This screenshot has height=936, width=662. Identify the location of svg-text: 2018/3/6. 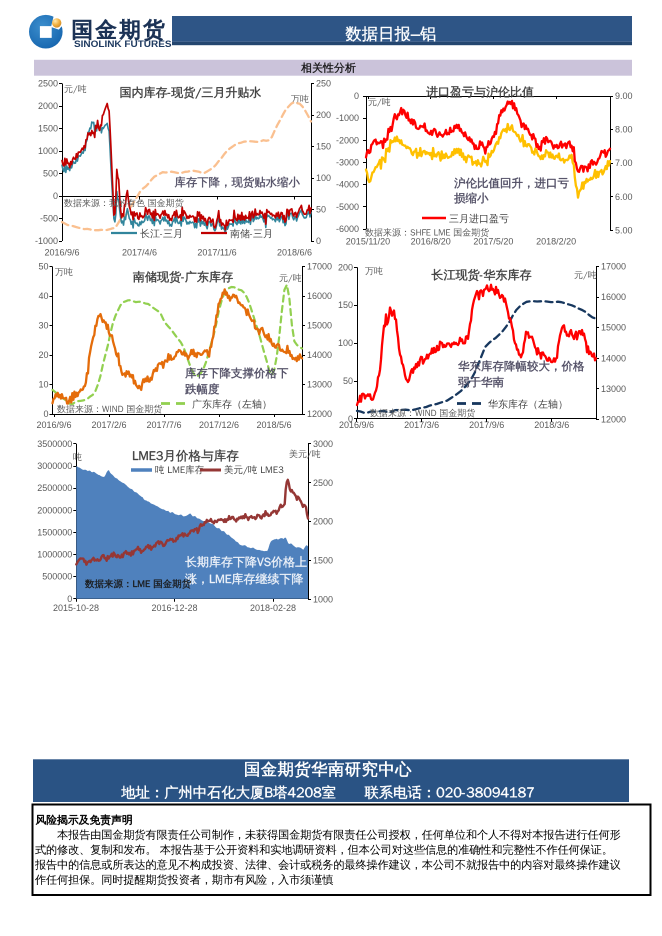
(551, 425).